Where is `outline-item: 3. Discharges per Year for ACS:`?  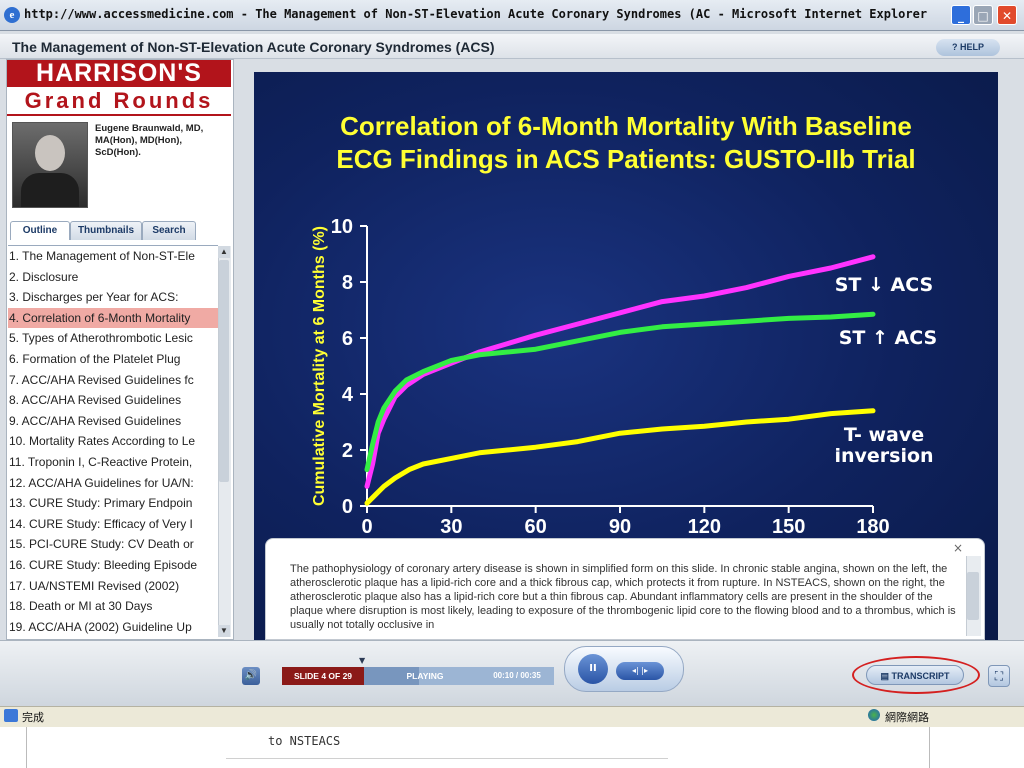
outline-item: 3. Discharges per Year for ACS: is located at coordinates (94, 297).